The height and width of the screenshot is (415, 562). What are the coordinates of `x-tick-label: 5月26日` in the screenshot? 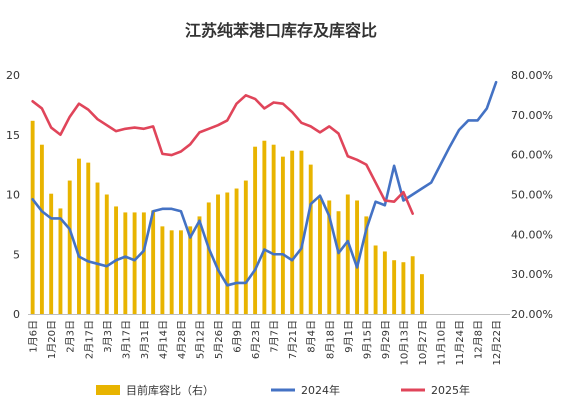 It's located at (219, 339).